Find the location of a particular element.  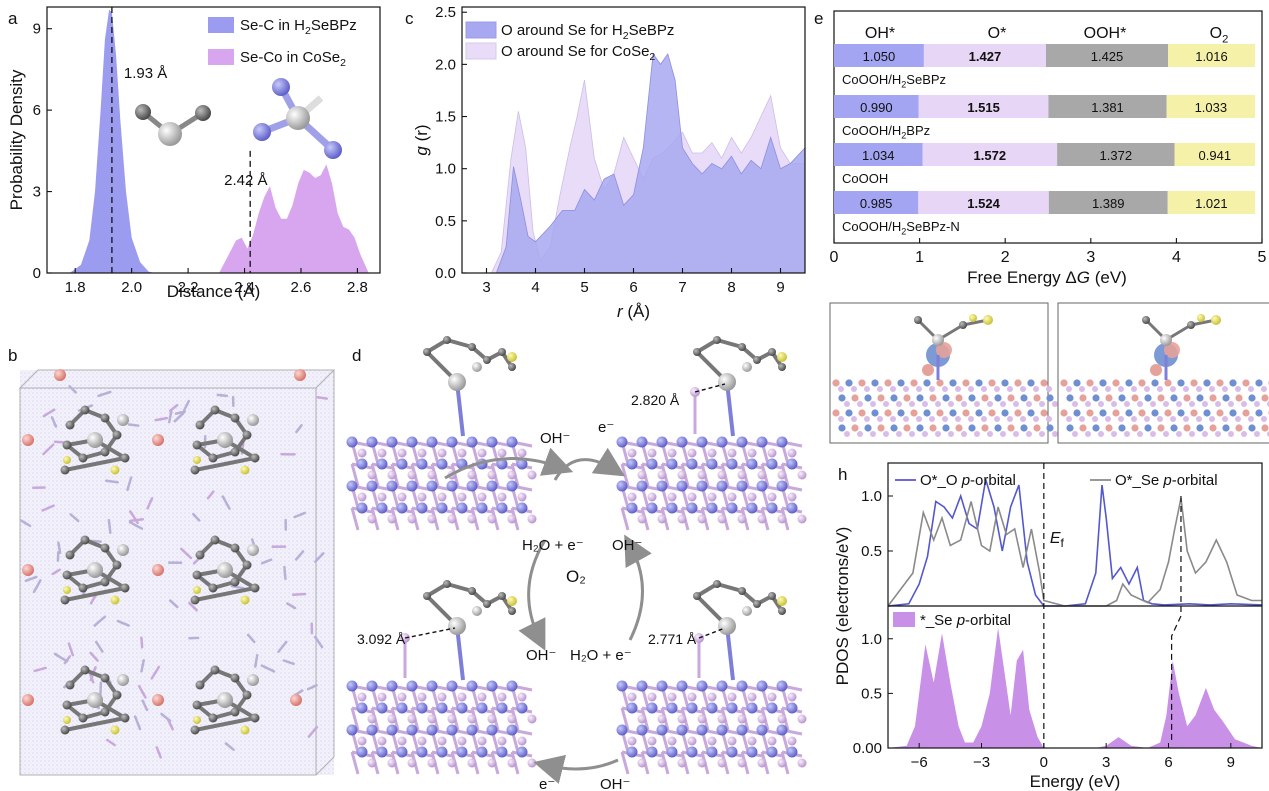

panel-f-charge-density is located at coordinates (943, 373).